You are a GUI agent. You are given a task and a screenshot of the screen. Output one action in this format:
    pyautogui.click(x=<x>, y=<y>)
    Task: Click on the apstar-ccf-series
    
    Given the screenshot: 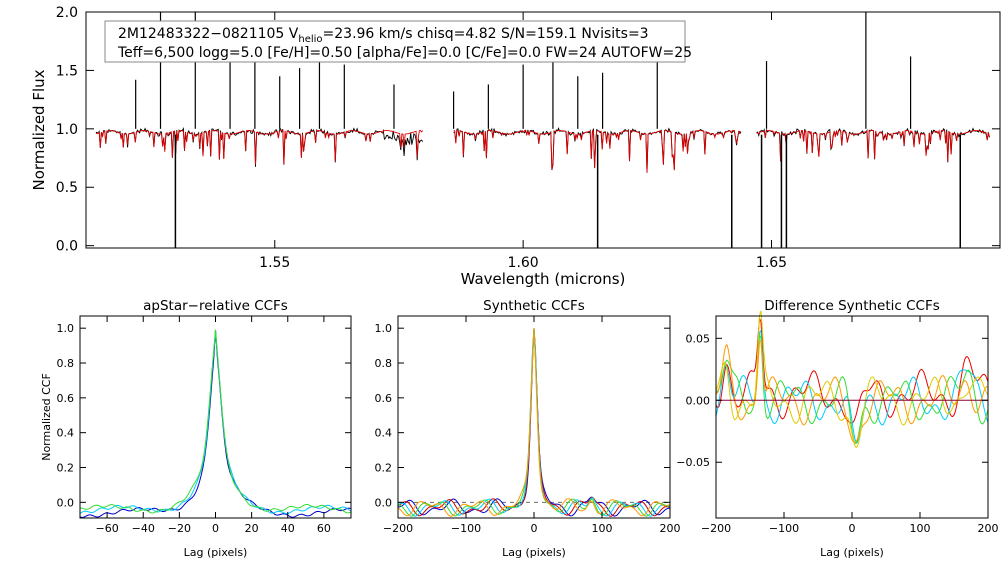 What is the action you would take?
    pyautogui.click(x=215, y=423)
    